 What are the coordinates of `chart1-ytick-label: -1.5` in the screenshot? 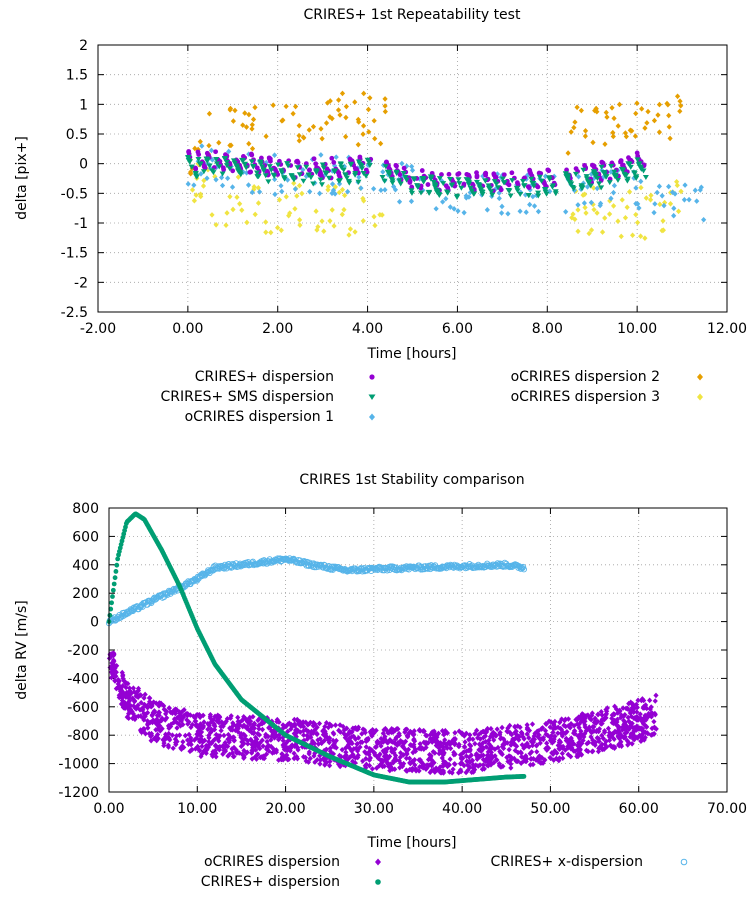 It's located at (74, 254).